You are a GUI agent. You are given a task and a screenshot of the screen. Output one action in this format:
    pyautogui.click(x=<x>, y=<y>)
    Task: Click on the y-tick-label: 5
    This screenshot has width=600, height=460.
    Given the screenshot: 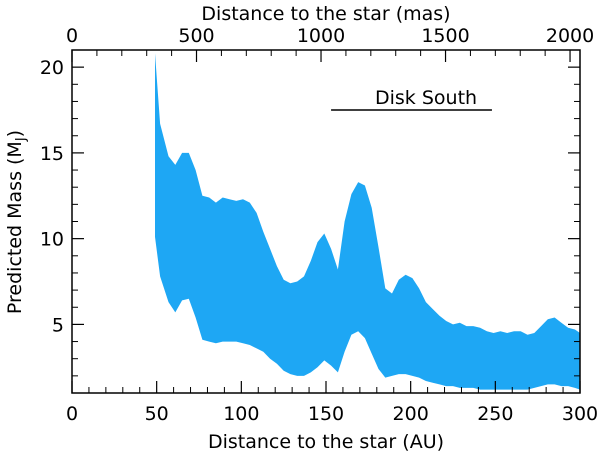 What is the action you would take?
    pyautogui.click(x=58, y=325)
    